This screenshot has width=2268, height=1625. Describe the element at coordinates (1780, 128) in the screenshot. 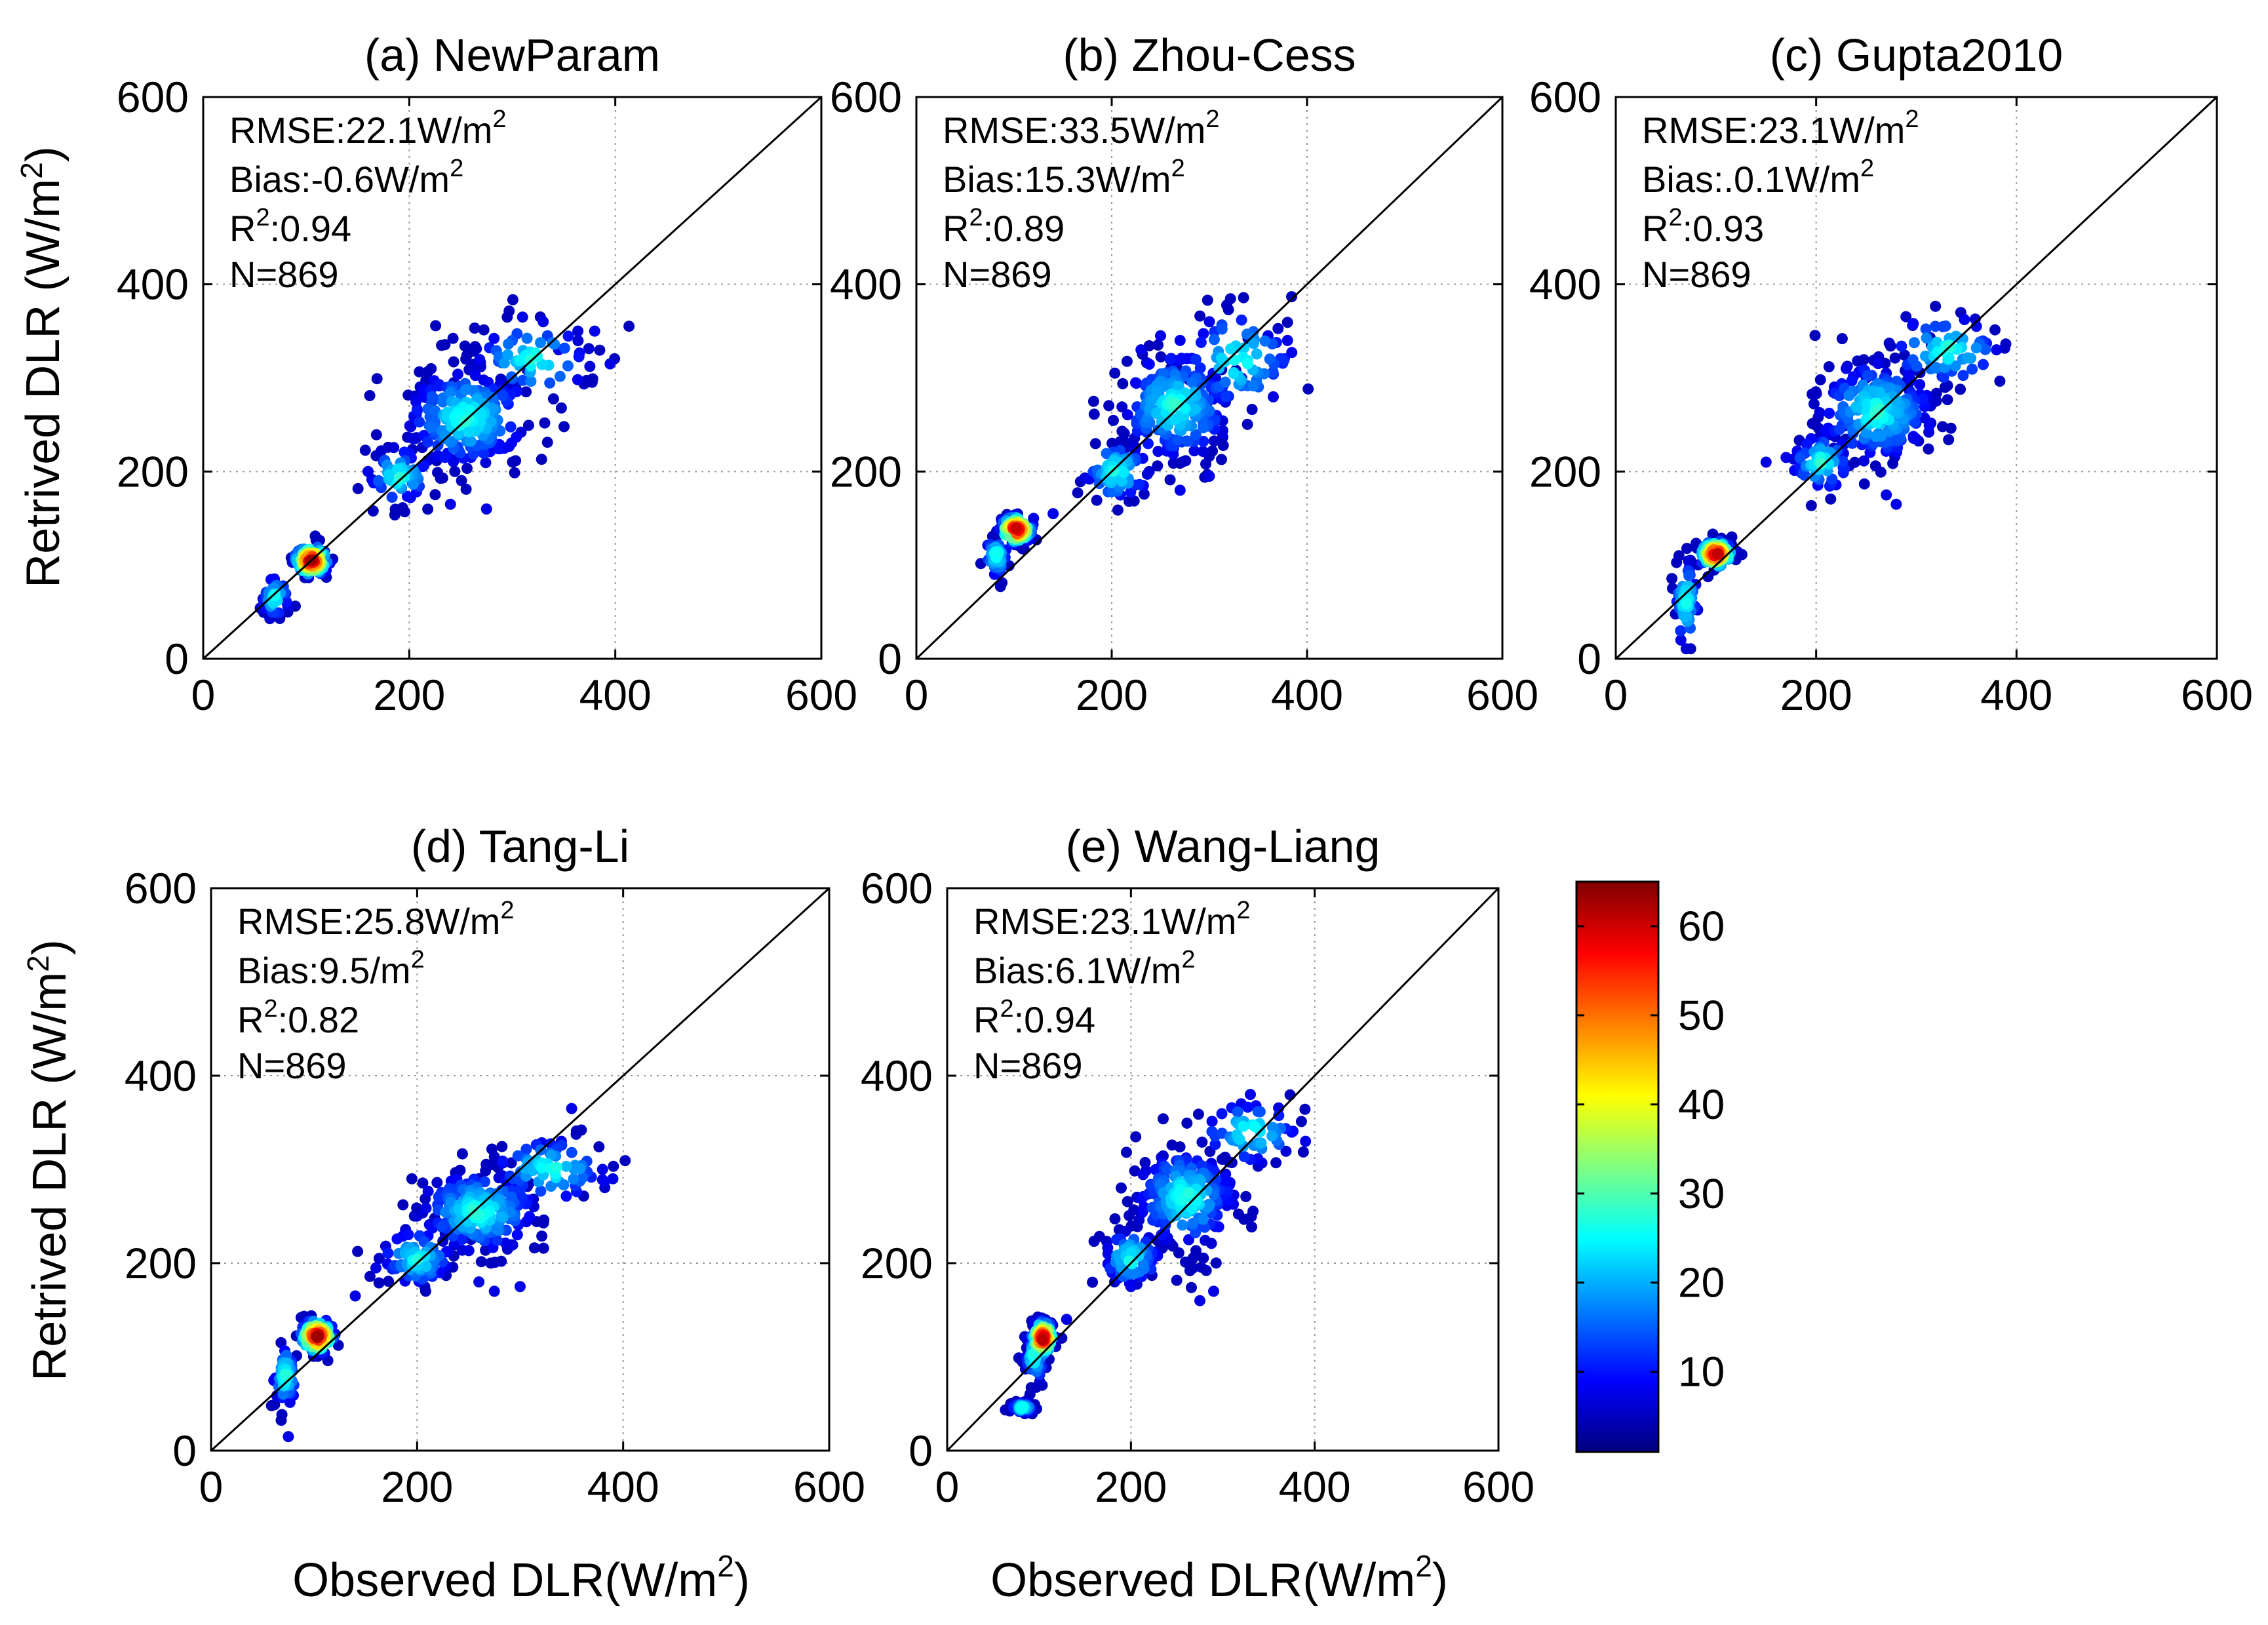

I see `stat-rmse: RMSE:23.1W/m2` at that location.